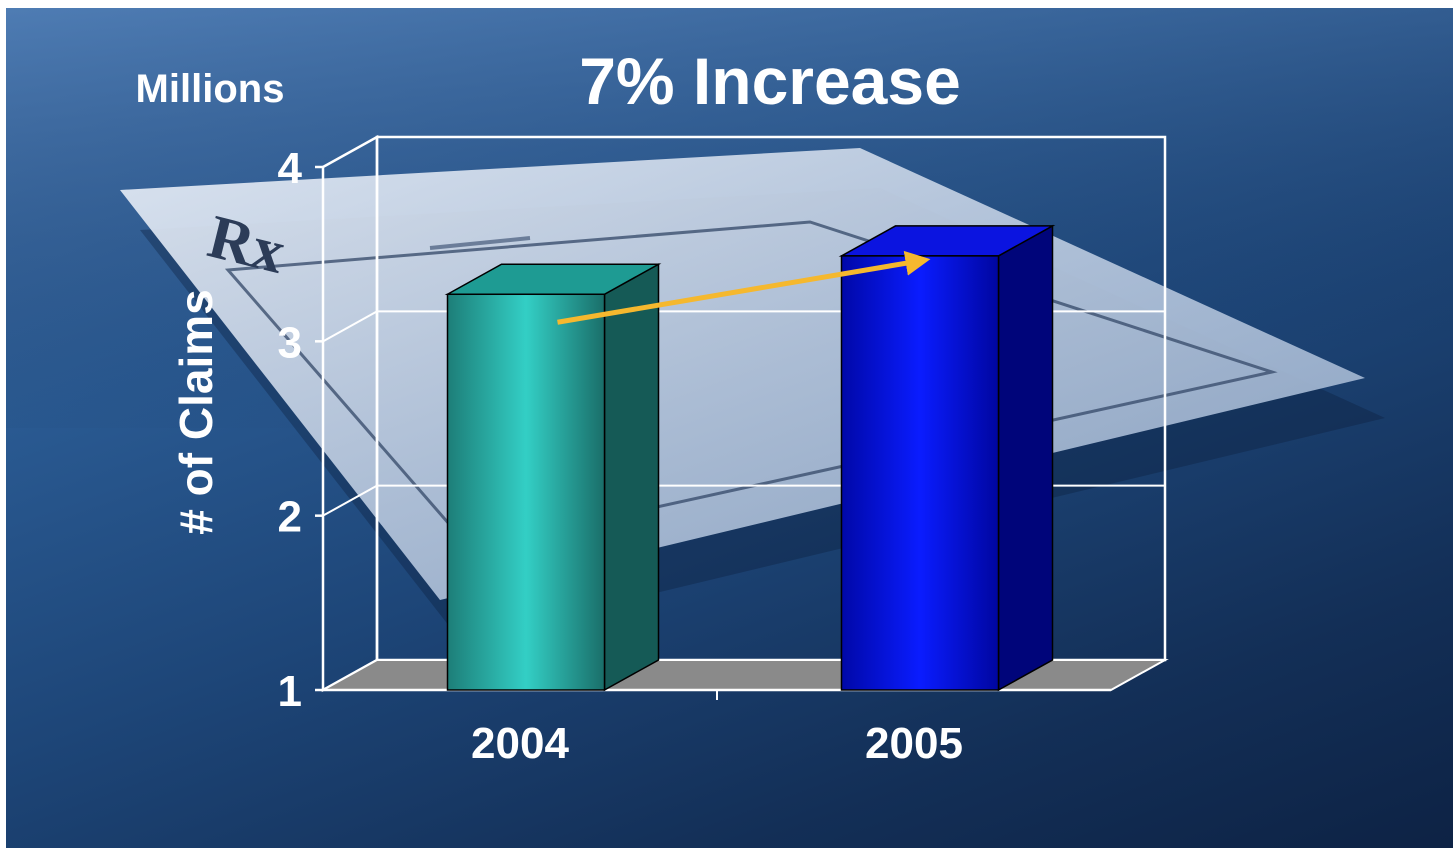 Image resolution: width=1453 pixels, height=857 pixels. What do you see at coordinates (726, 852) in the screenshot?
I see `slide-bottom-border` at bounding box center [726, 852].